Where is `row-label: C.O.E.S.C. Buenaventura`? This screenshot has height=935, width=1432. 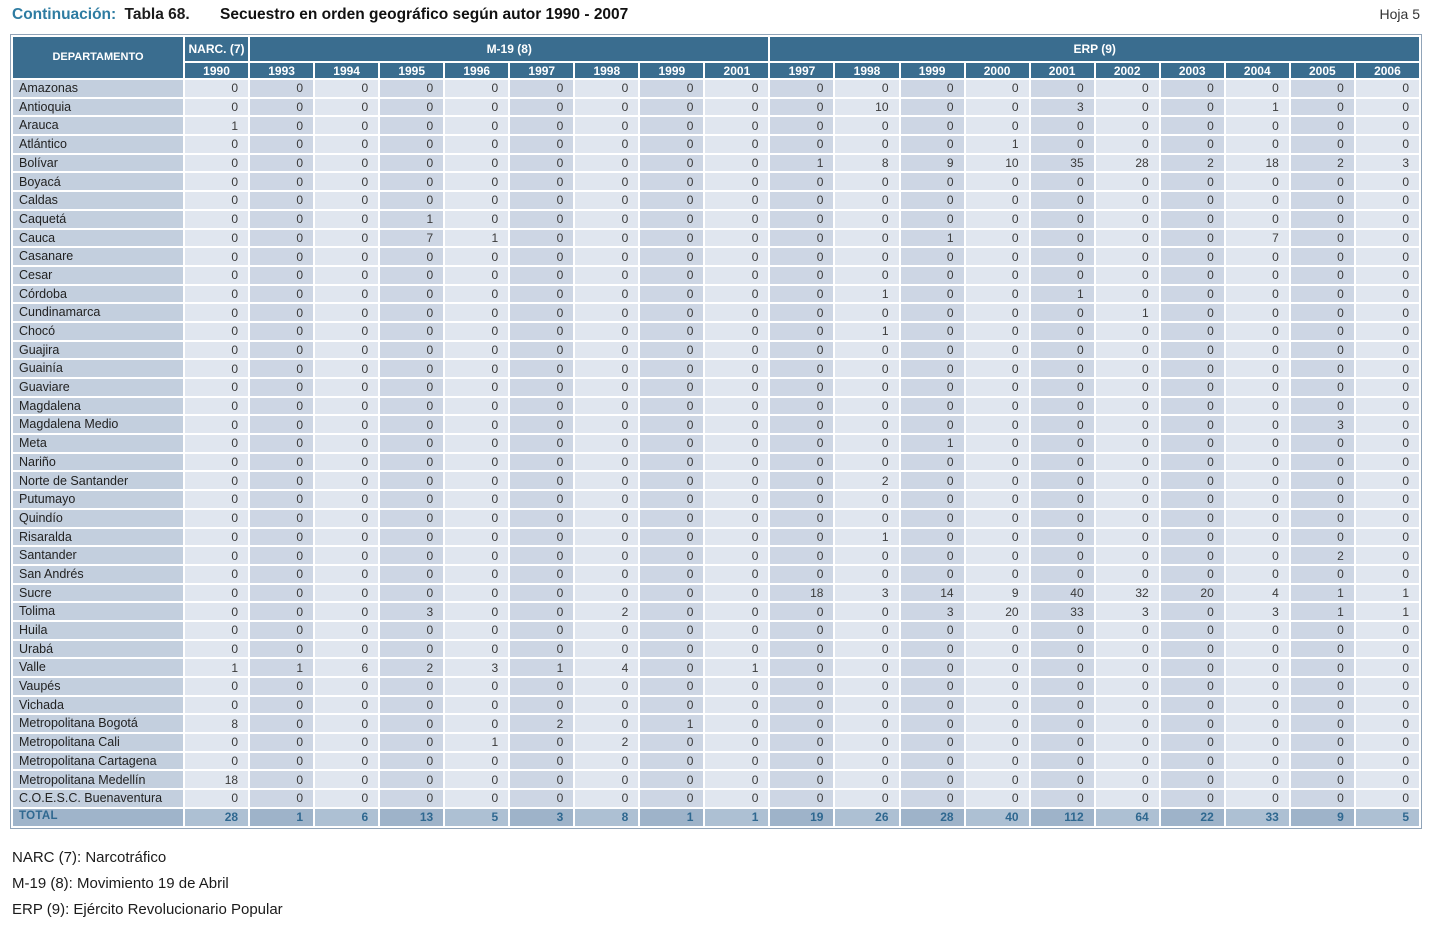
row-label: C.O.E.S.C. Buenaventura is located at coordinates (98, 798).